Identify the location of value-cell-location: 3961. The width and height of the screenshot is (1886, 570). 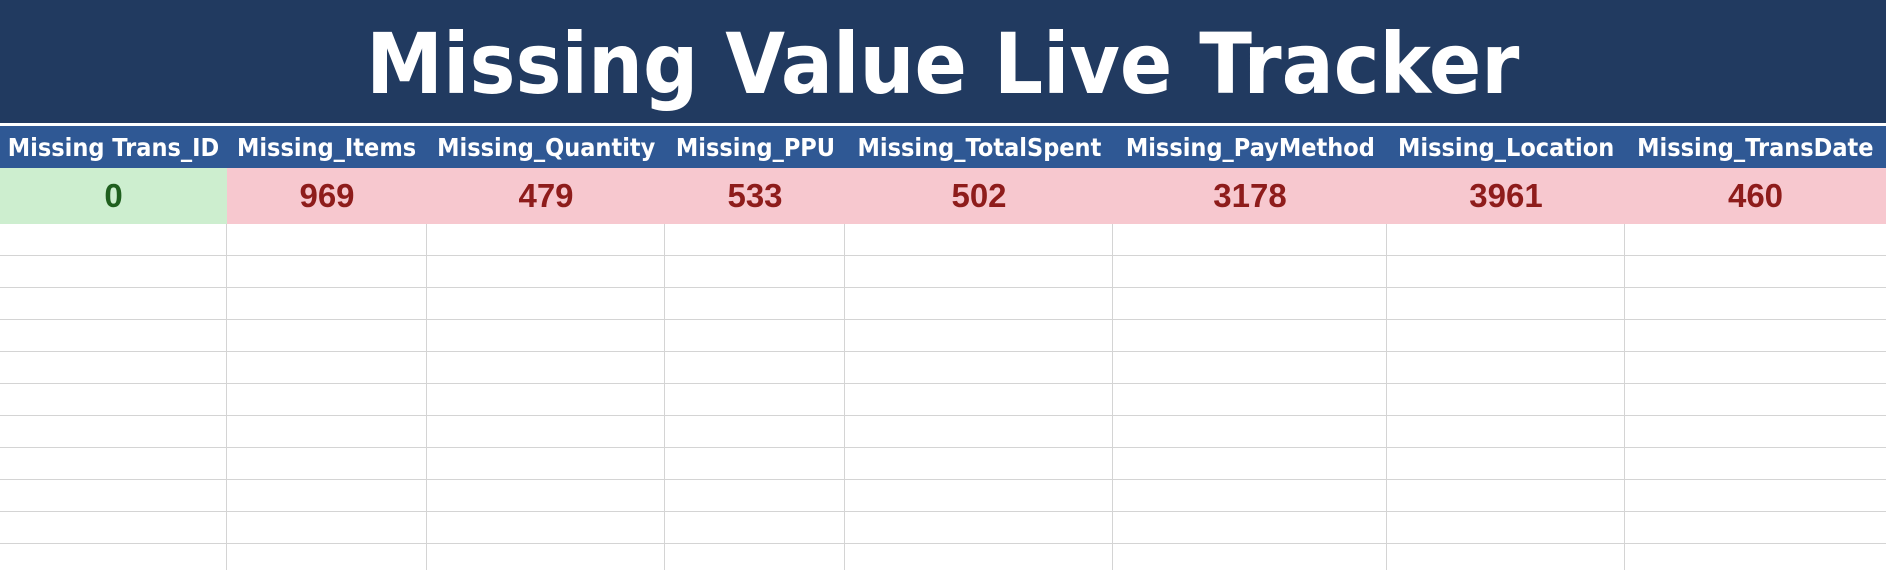
(1506, 196).